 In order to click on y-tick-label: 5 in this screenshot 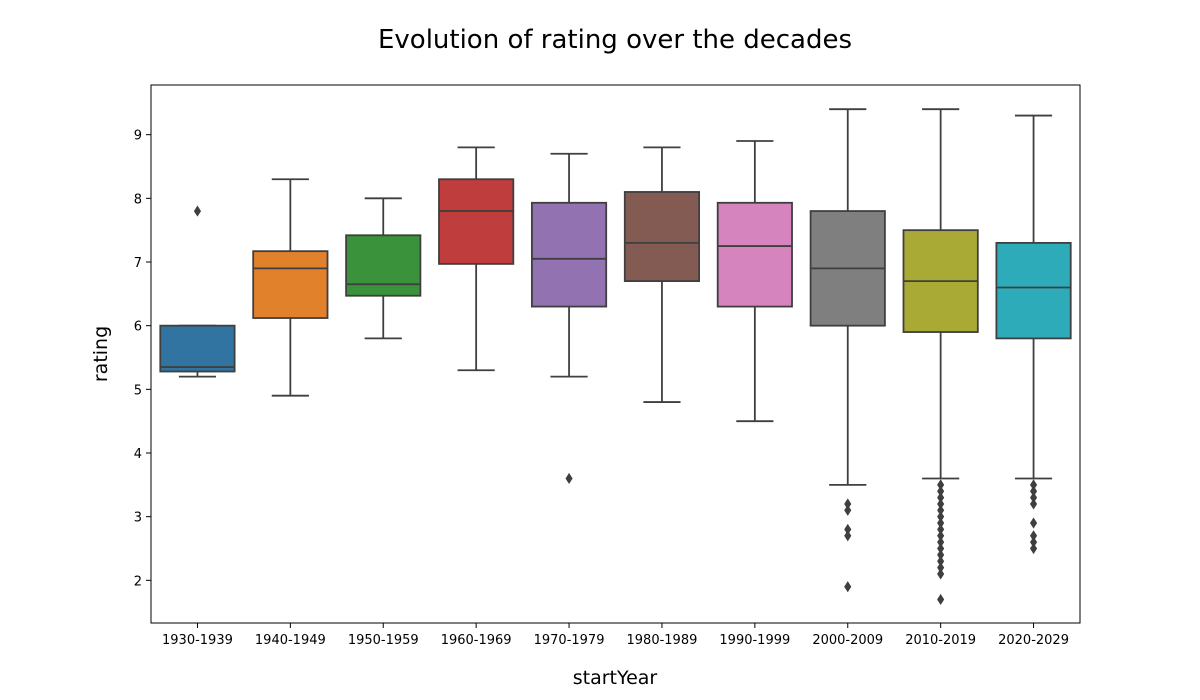, I will do `click(138, 390)`.